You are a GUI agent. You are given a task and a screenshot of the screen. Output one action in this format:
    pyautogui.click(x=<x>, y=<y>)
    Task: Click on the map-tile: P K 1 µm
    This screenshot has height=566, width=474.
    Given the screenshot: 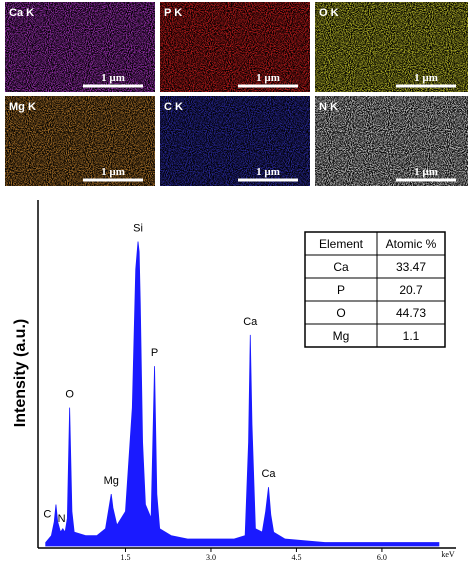 What is the action you would take?
    pyautogui.click(x=235, y=47)
    